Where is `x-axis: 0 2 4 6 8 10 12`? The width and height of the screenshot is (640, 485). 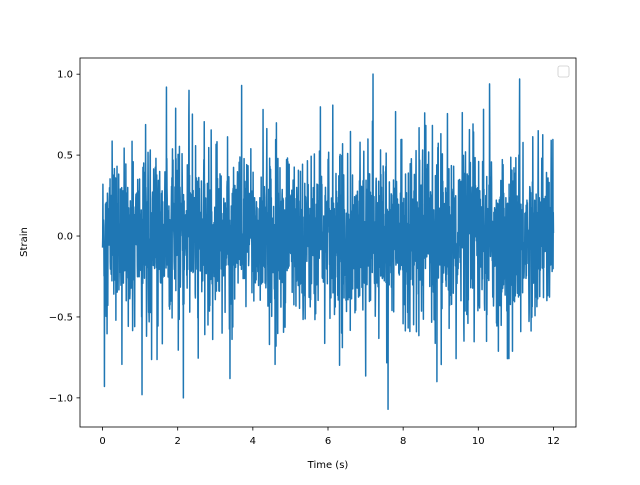
x-axis: 0 2 4 6 8 10 12 is located at coordinates (329, 437).